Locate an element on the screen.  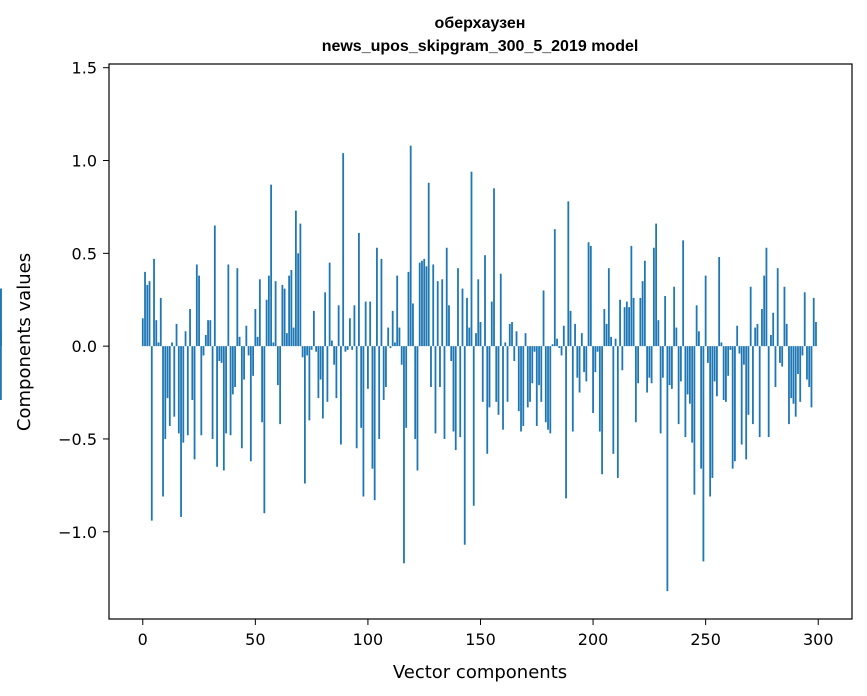
x-axis-ticks: 0 50 100 150 200 250 300 is located at coordinates (486, 634).